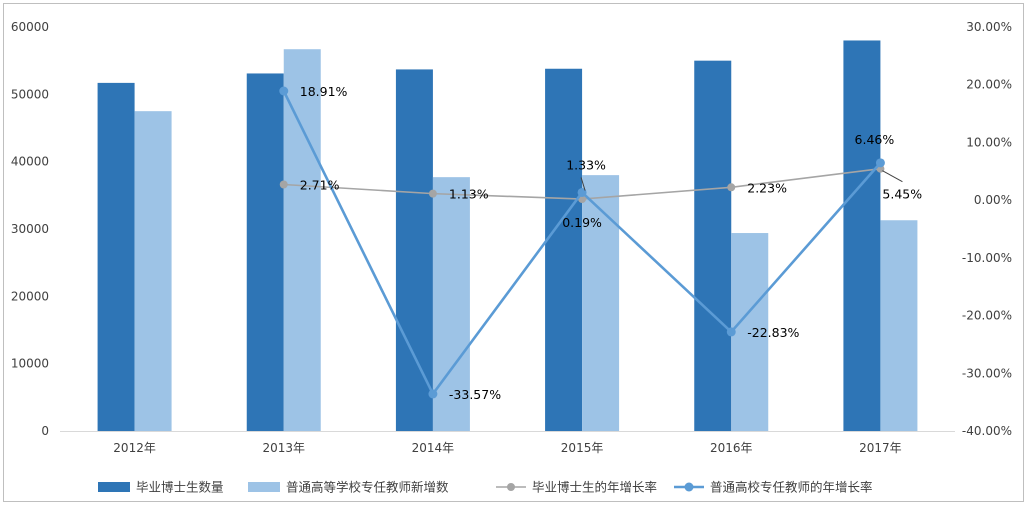 The width and height of the screenshot is (1029, 507). Describe the element at coordinates (875, 139) in the screenshot. I see `data-label-teacher-growth-rate: 6.46%` at that location.